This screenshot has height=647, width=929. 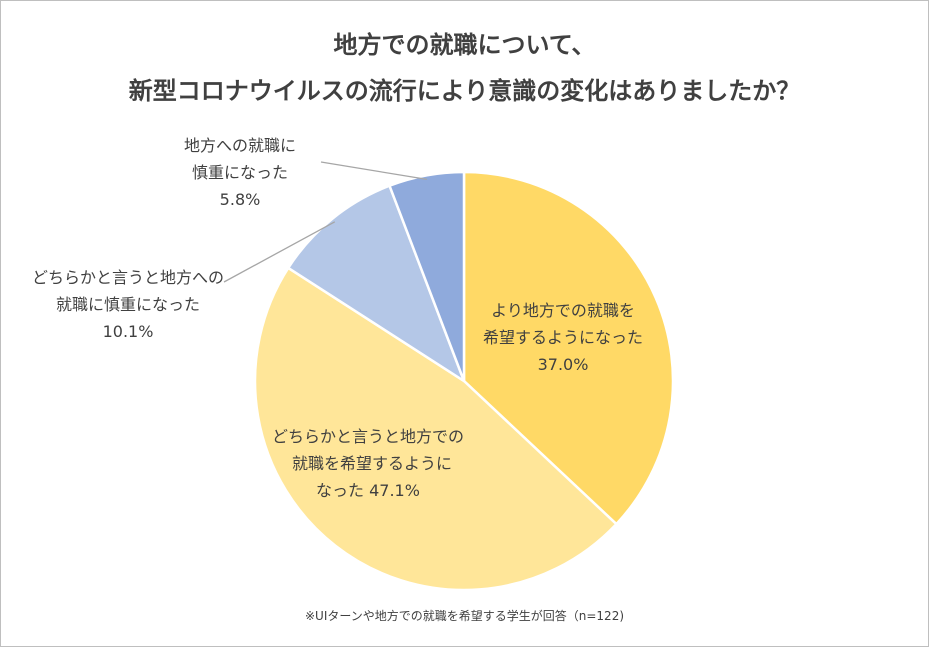 I want to click on slice-label-3-line-1: 地方への就職に, so click(x=239, y=145).